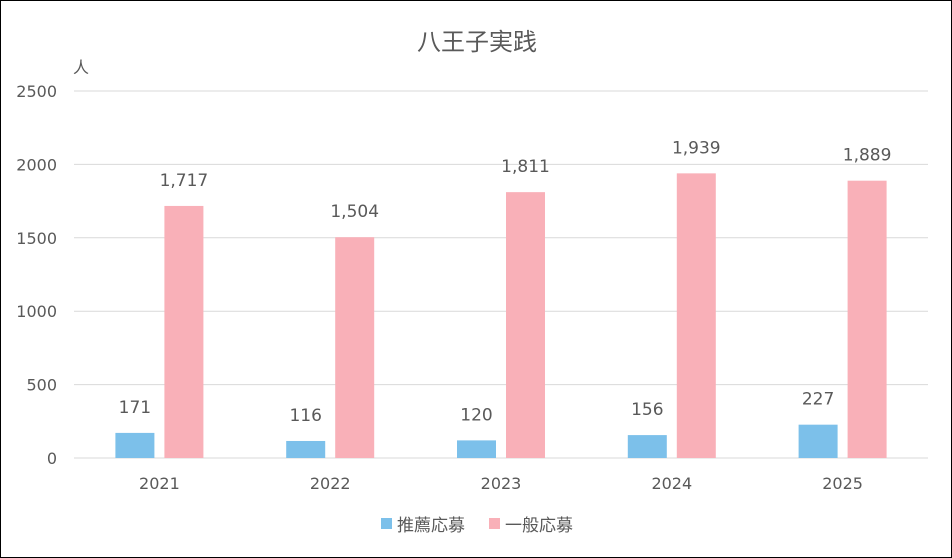  Describe the element at coordinates (818, 400) in the screenshot. I see `data-label: 227` at that location.